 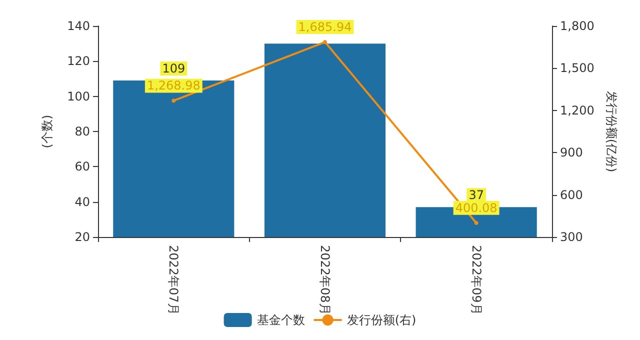 I want to click on y-tick-label: 100, so click(x=78, y=96).